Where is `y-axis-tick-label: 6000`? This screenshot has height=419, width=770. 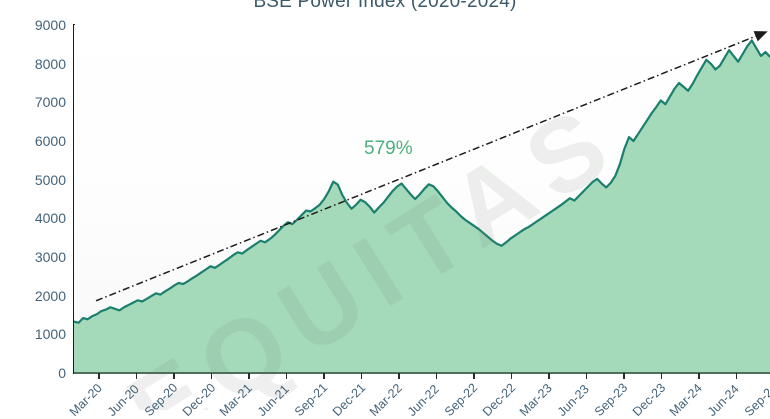 y-axis-tick-label: 6000 is located at coordinates (50, 141).